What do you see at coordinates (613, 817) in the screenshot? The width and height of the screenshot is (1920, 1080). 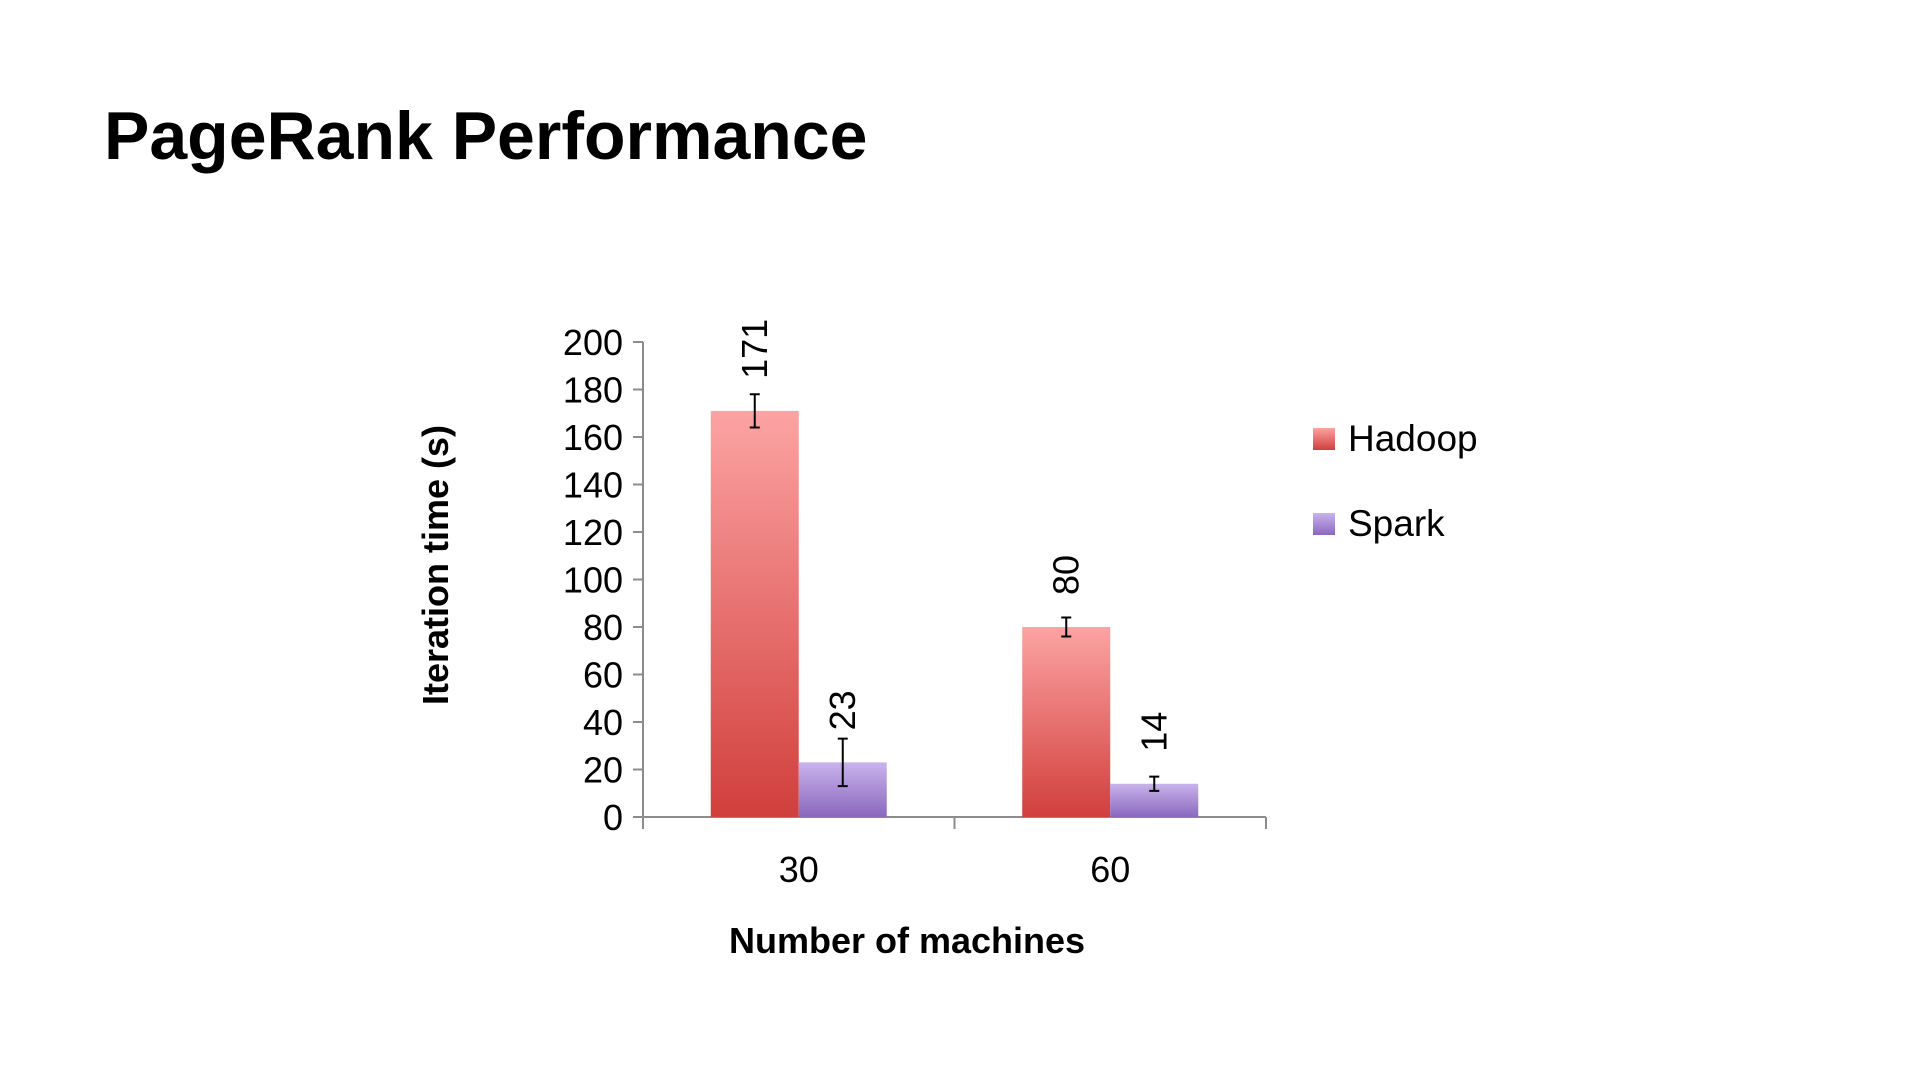 I see `y-tick-label: 0` at bounding box center [613, 817].